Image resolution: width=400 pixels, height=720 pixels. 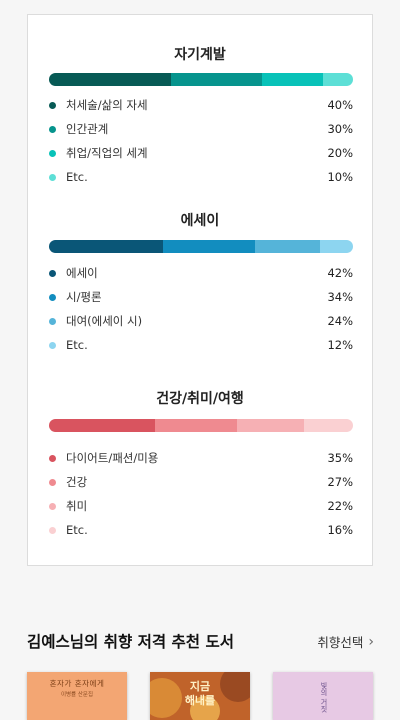 I want to click on book-title: 지금, so click(x=200, y=686).